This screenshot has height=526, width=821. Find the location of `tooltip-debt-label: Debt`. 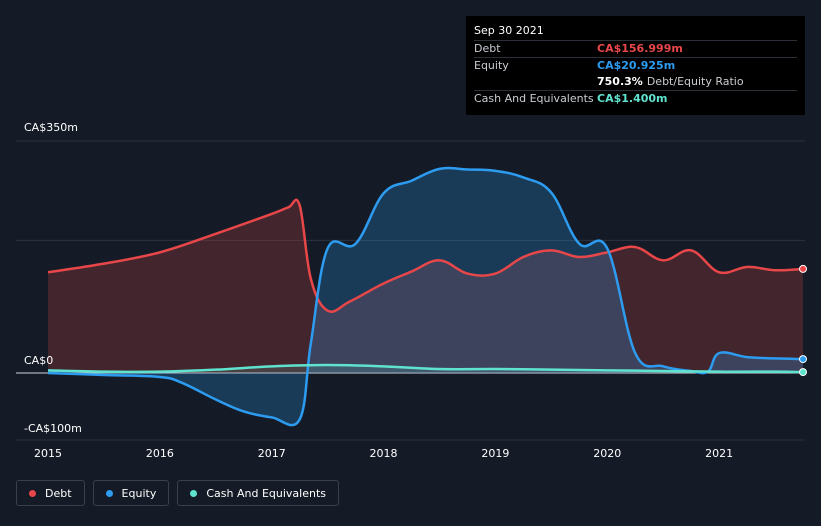

tooltip-debt-label: Debt is located at coordinates (487, 48).